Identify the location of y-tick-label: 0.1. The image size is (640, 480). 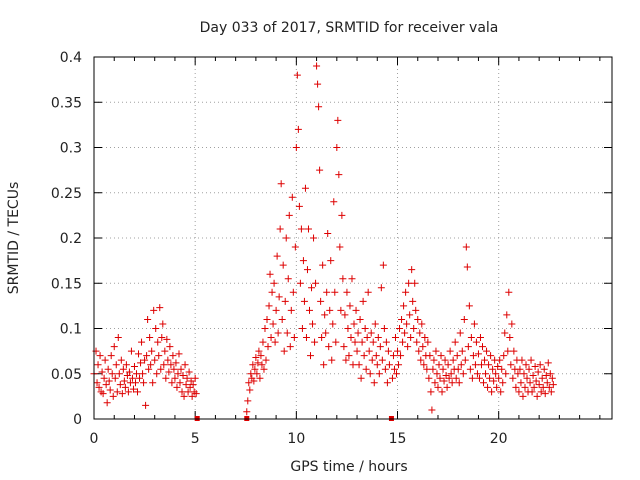
(71, 330).